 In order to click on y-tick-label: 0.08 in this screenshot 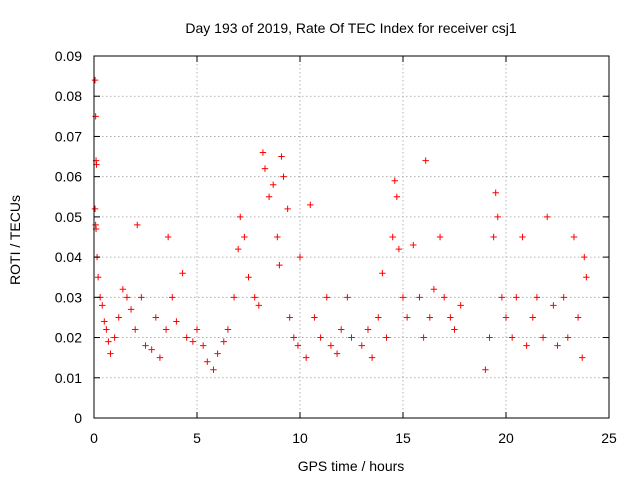, I will do `click(68, 96)`.